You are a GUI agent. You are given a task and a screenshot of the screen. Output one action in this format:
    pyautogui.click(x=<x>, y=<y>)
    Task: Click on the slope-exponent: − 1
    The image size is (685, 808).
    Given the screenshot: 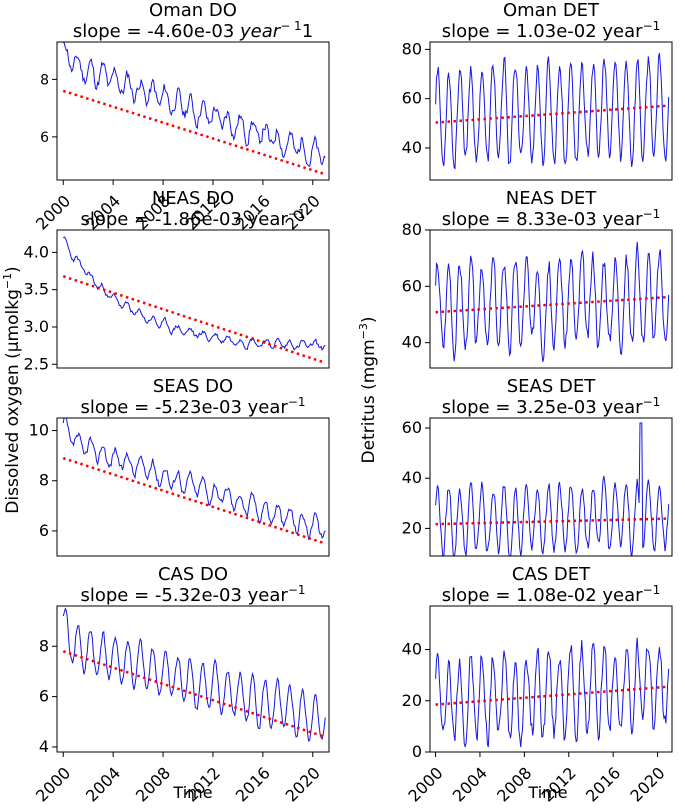 What is the action you would take?
    pyautogui.click(x=291, y=26)
    